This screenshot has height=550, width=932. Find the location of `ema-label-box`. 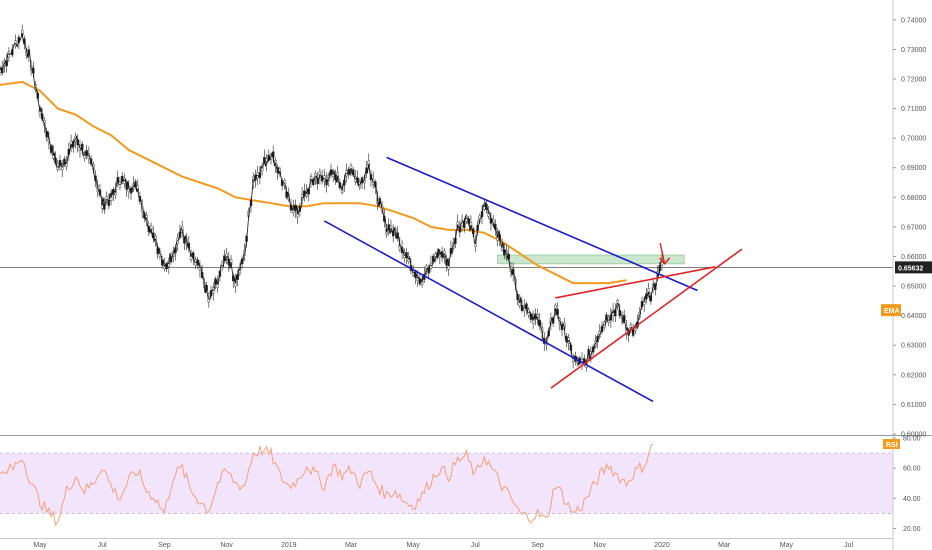

ema-label-box is located at coordinates (891, 310).